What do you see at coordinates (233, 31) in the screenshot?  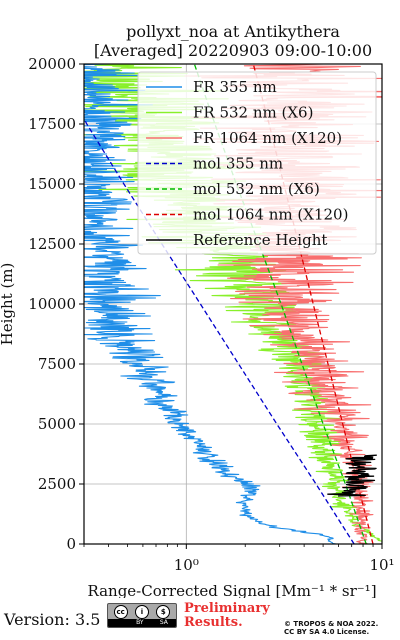 I see `chart-title: pollyxt_noa at Antikythera` at bounding box center [233, 31].